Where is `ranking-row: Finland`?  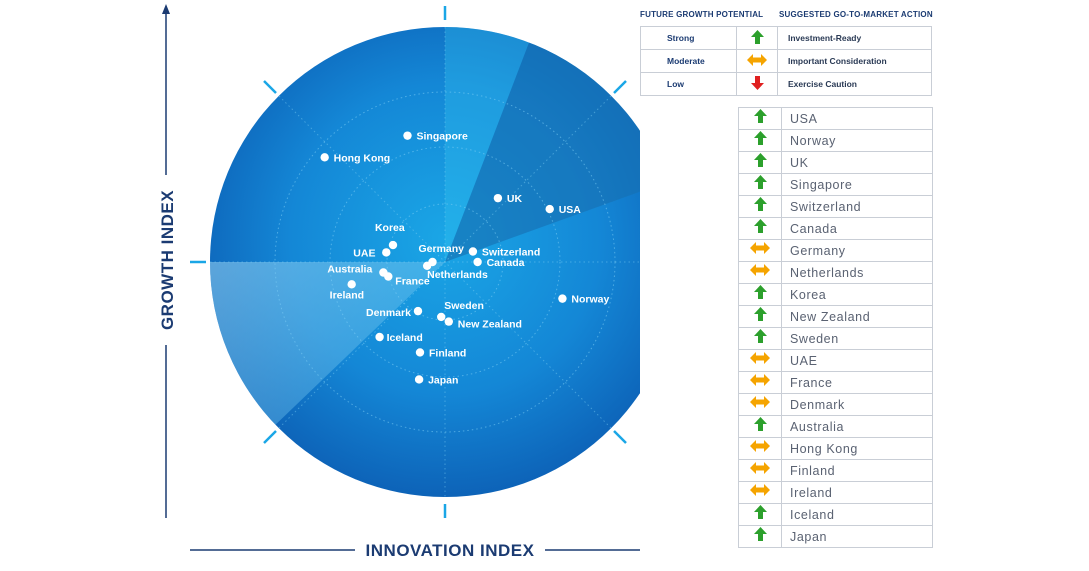
ranking-row: Finland is located at coordinates (835, 470).